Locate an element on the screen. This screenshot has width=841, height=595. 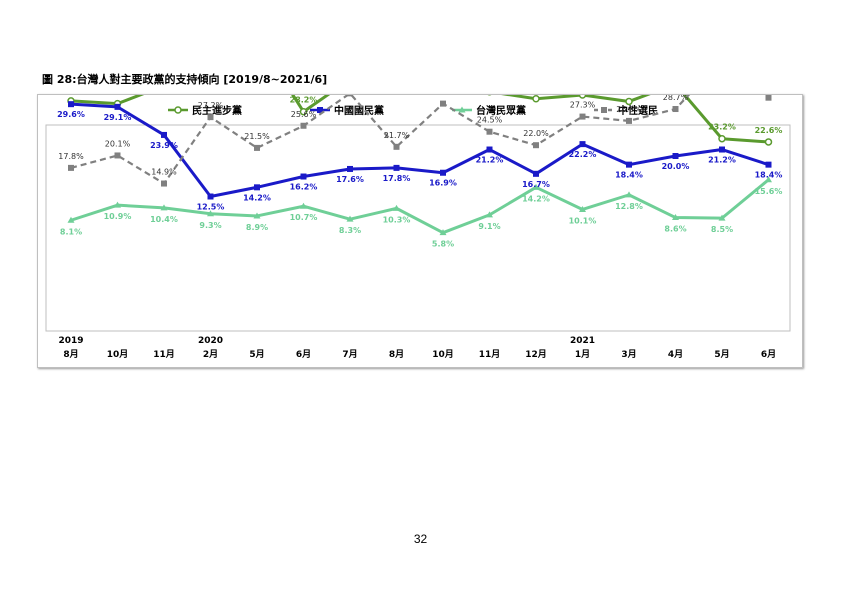
data-label-2-15: 15.6% is located at coordinates (769, 191).